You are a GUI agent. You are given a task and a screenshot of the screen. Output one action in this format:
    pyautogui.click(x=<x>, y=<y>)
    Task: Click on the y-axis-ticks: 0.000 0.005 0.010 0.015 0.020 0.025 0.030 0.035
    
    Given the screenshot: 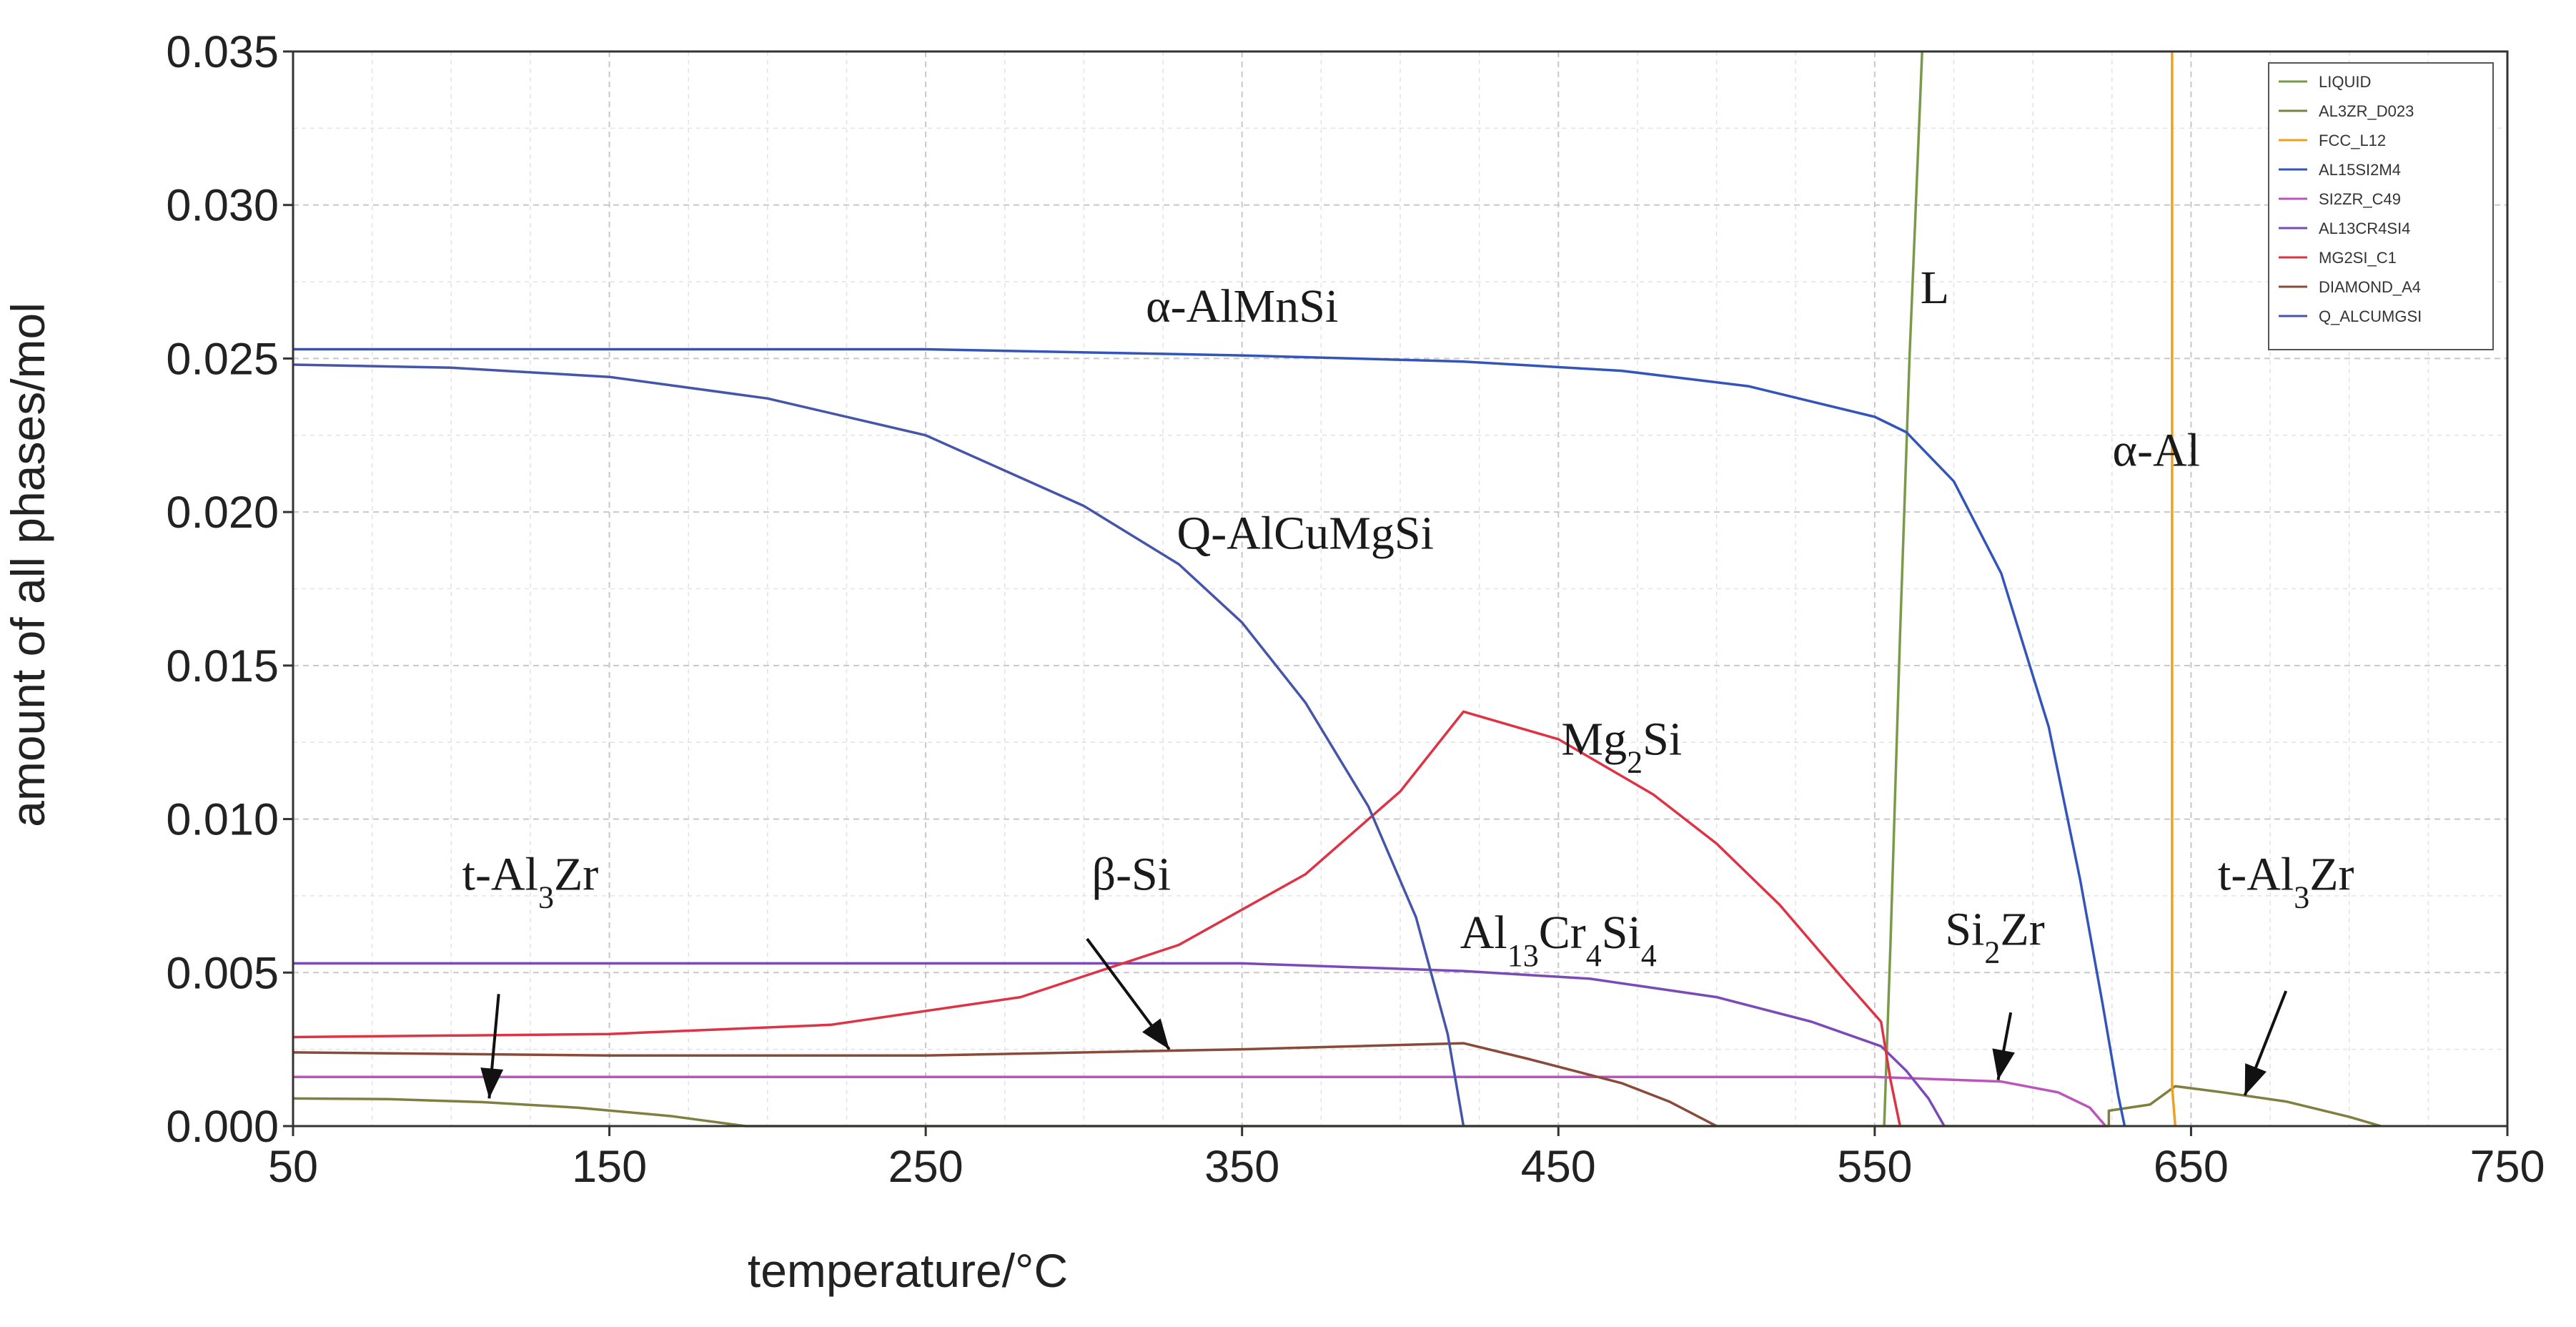 What is the action you would take?
    pyautogui.click(x=230, y=589)
    